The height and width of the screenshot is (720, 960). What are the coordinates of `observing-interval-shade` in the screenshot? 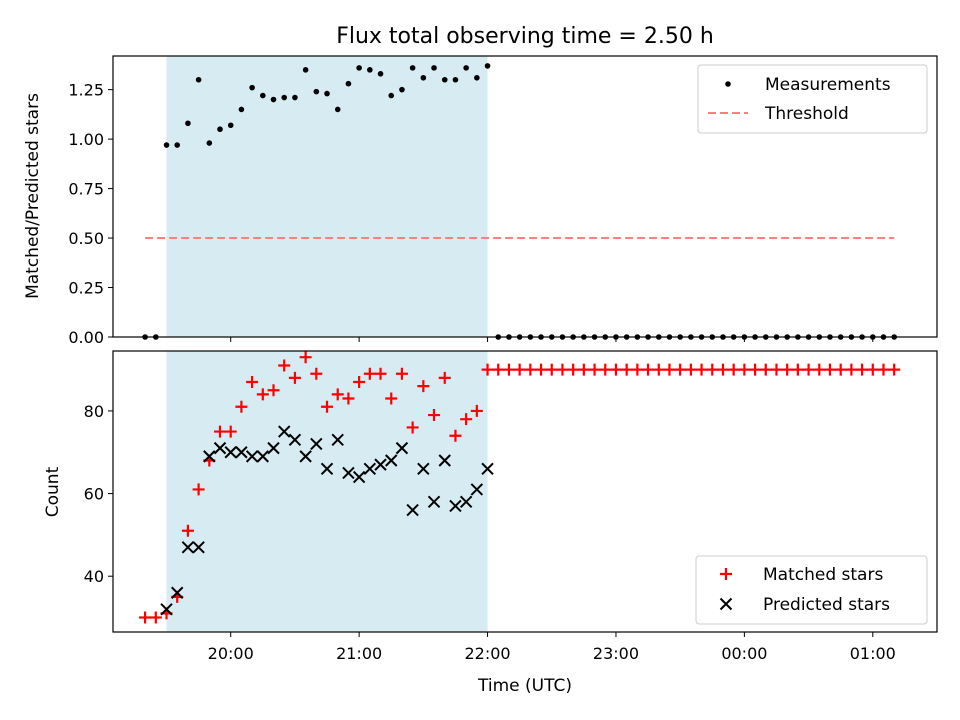 It's located at (327, 491).